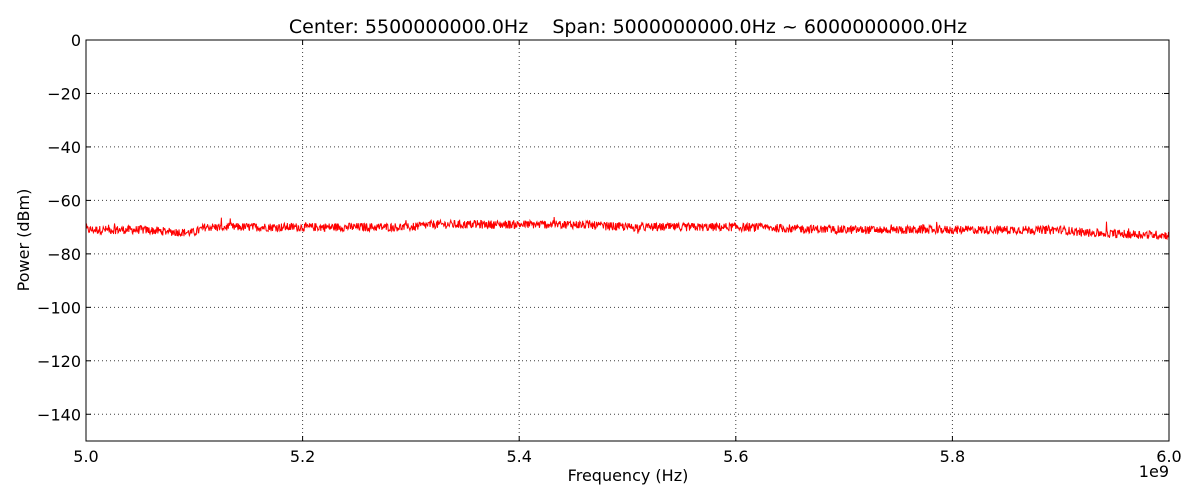 This screenshot has height=500, width=1200. What do you see at coordinates (628, 475) in the screenshot?
I see `x-axis-label: Frequency (Hz)` at bounding box center [628, 475].